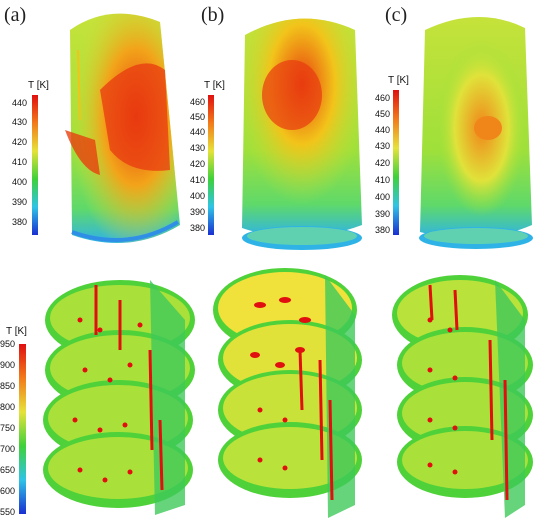 This screenshot has height=524, width=550. I want to click on colorbar-bottom-title: T [K], so click(16, 331).